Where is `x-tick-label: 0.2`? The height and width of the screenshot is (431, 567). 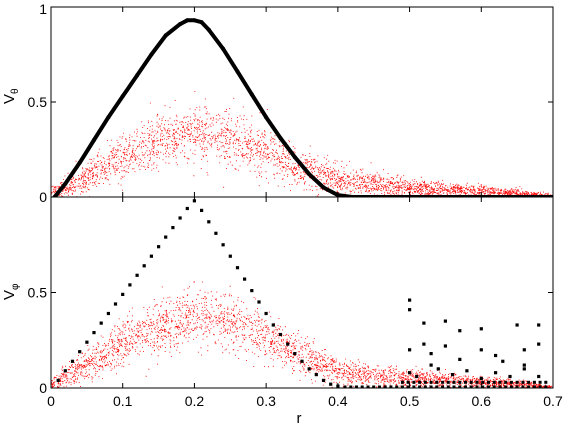 x-tick-label: 0.2 is located at coordinates (195, 401).